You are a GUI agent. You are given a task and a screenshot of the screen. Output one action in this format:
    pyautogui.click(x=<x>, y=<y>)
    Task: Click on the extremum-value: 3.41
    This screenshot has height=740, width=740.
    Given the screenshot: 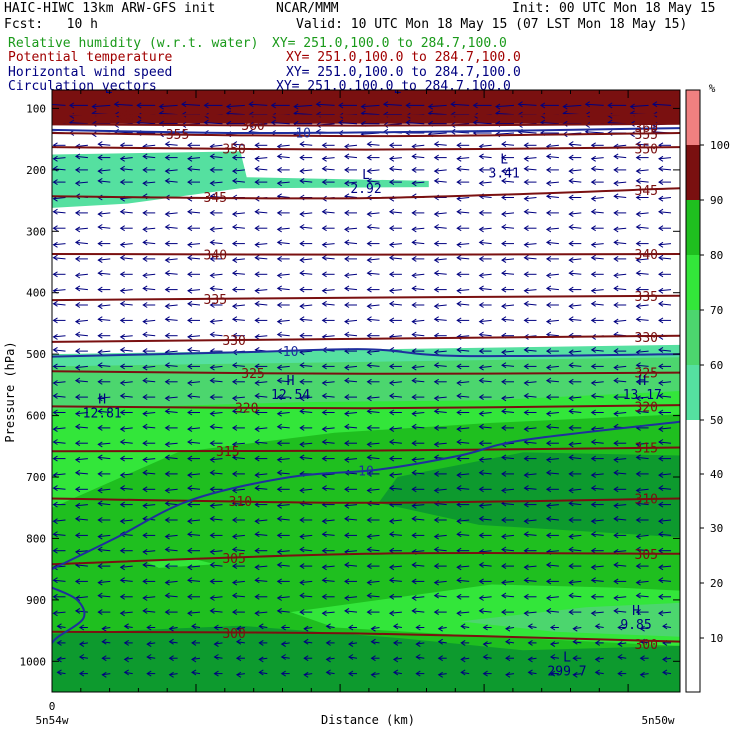 What is the action you would take?
    pyautogui.click(x=504, y=174)
    